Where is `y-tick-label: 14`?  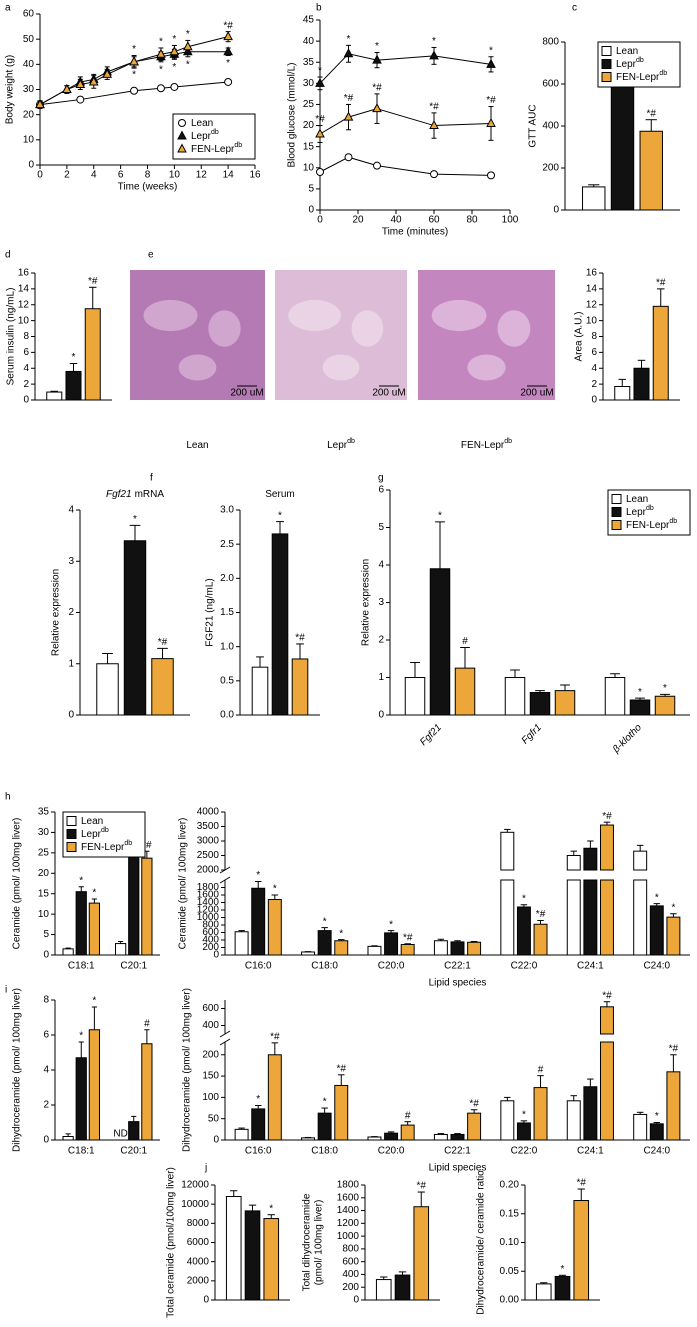
y-tick-label: 14 is located at coordinates (24, 289).